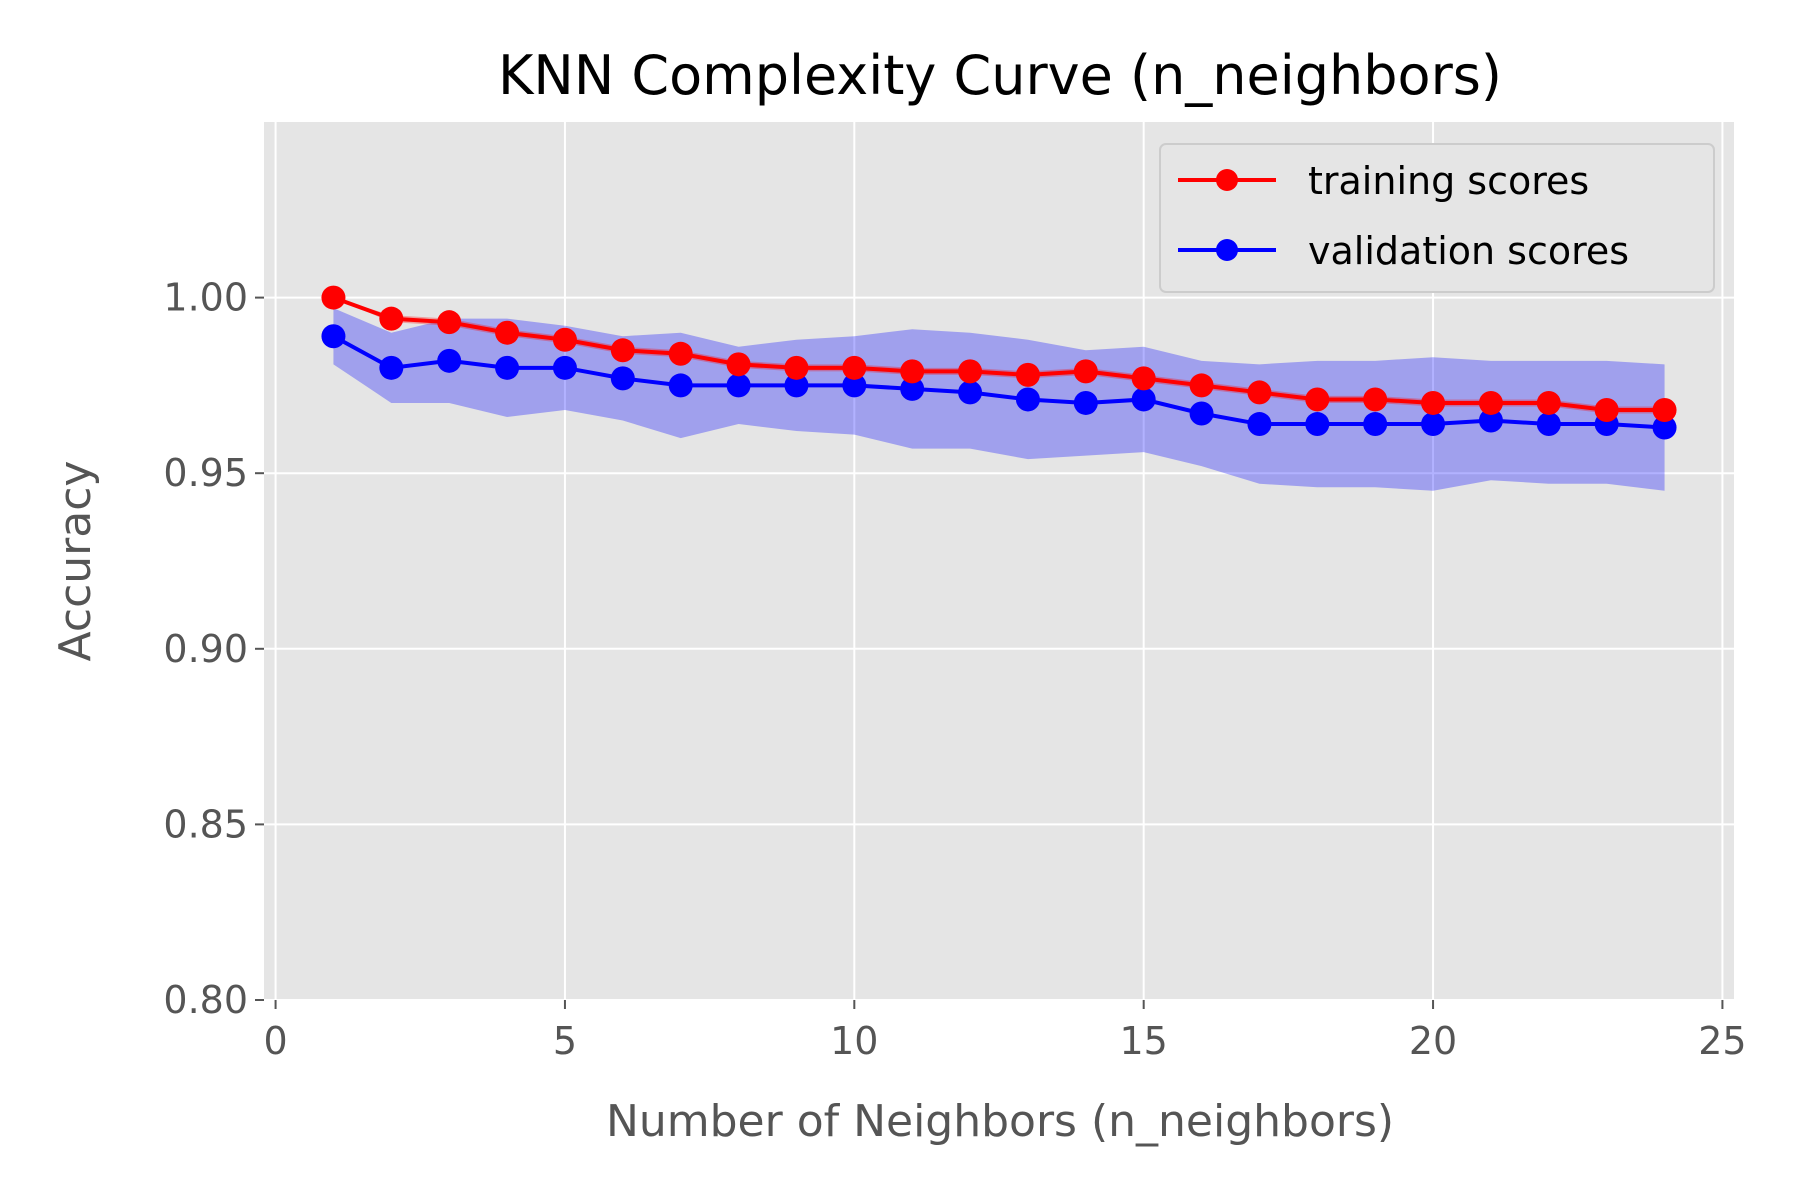 The height and width of the screenshot is (1200, 1800). I want to click on legend: training scores validation scores, so click(1437, 218).